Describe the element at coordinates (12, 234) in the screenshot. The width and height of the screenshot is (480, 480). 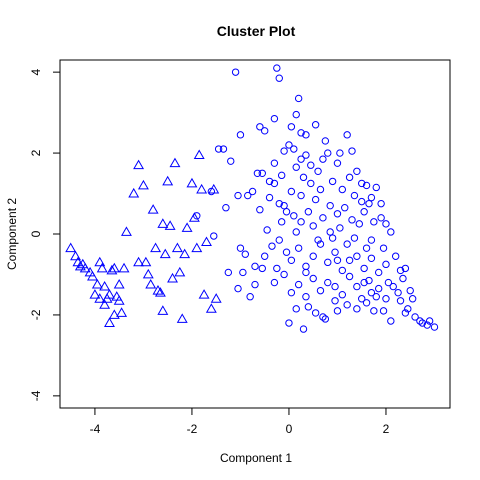
I see `y-axis-label: Component 2` at that location.